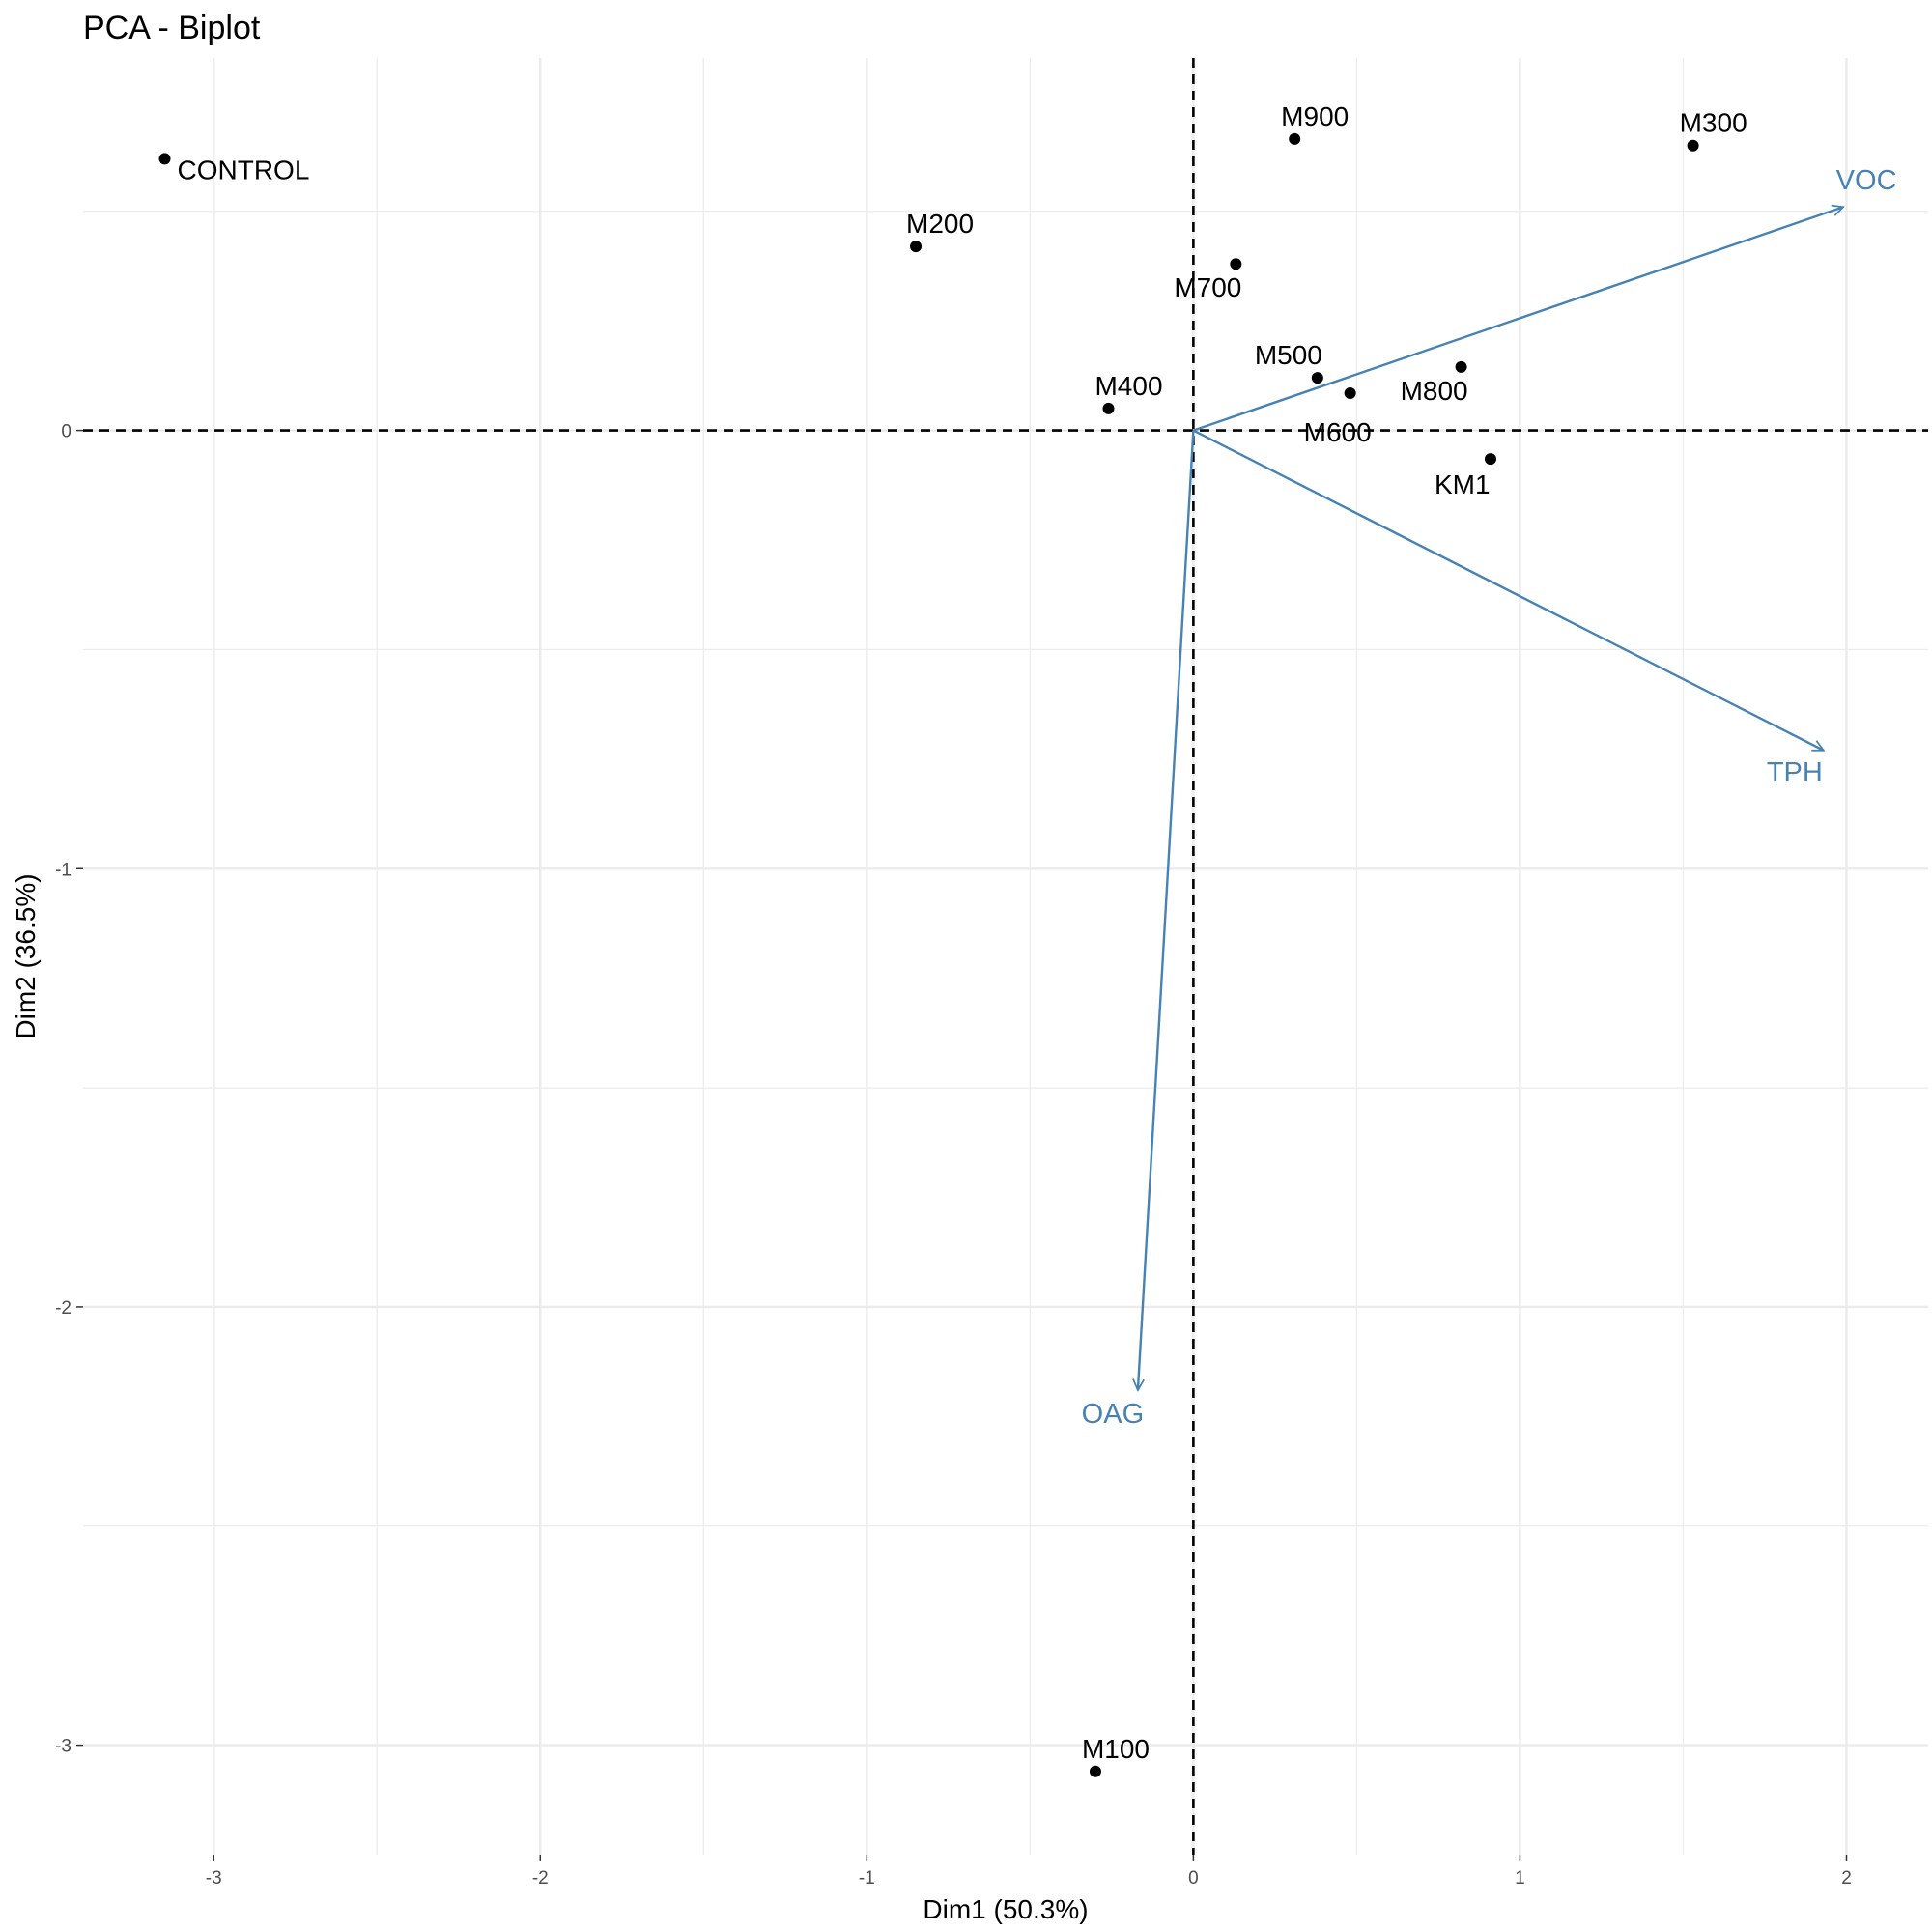 Image resolution: width=1932 pixels, height=1932 pixels. Describe the element at coordinates (1520, 1878) in the screenshot. I see `x-tick-label: 1` at that location.